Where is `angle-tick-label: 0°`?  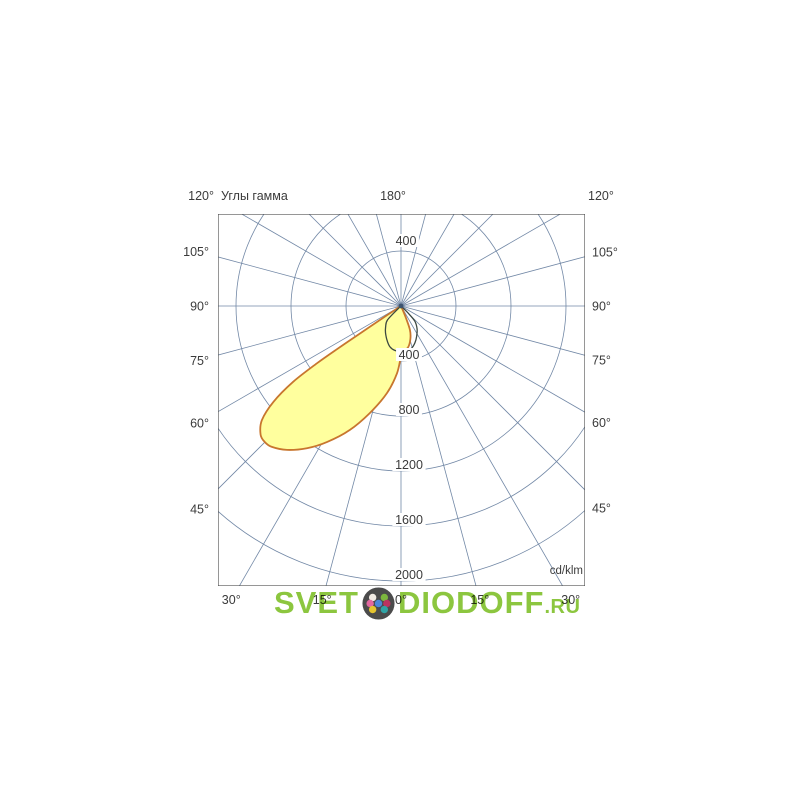 angle-tick-label: 0° is located at coordinates (401, 600).